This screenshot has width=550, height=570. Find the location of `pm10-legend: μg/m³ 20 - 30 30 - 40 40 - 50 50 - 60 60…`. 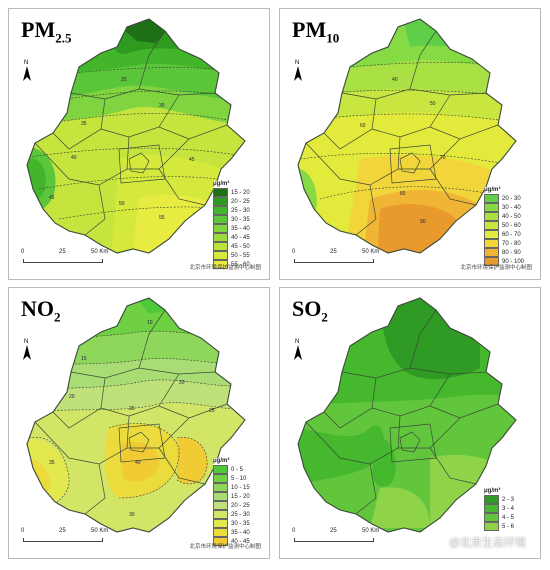

pm10-legend: μg/m³ 20 - 30 30 - 40 40 - 50 50 - 60 60… is located at coordinates (504, 226).